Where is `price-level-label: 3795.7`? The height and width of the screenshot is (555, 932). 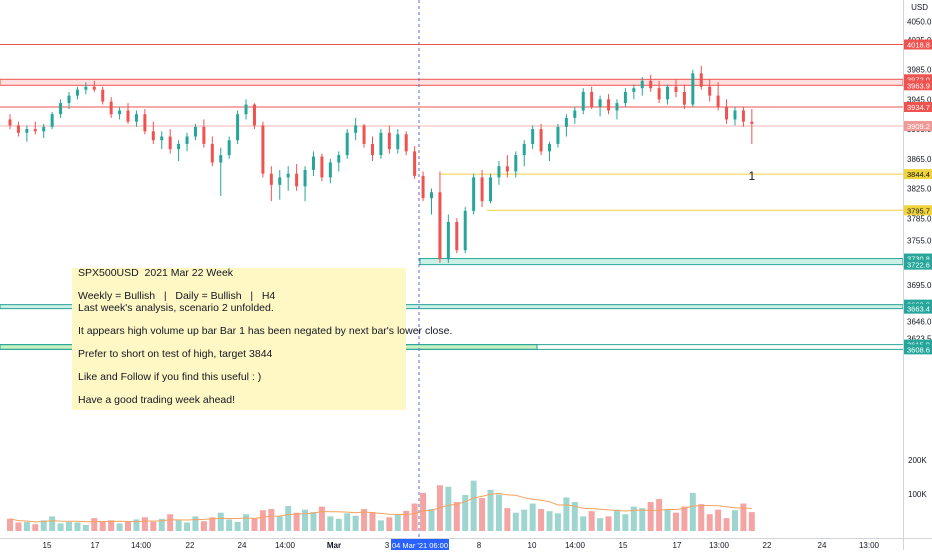
price-level-label: 3795.7 is located at coordinates (918, 210).